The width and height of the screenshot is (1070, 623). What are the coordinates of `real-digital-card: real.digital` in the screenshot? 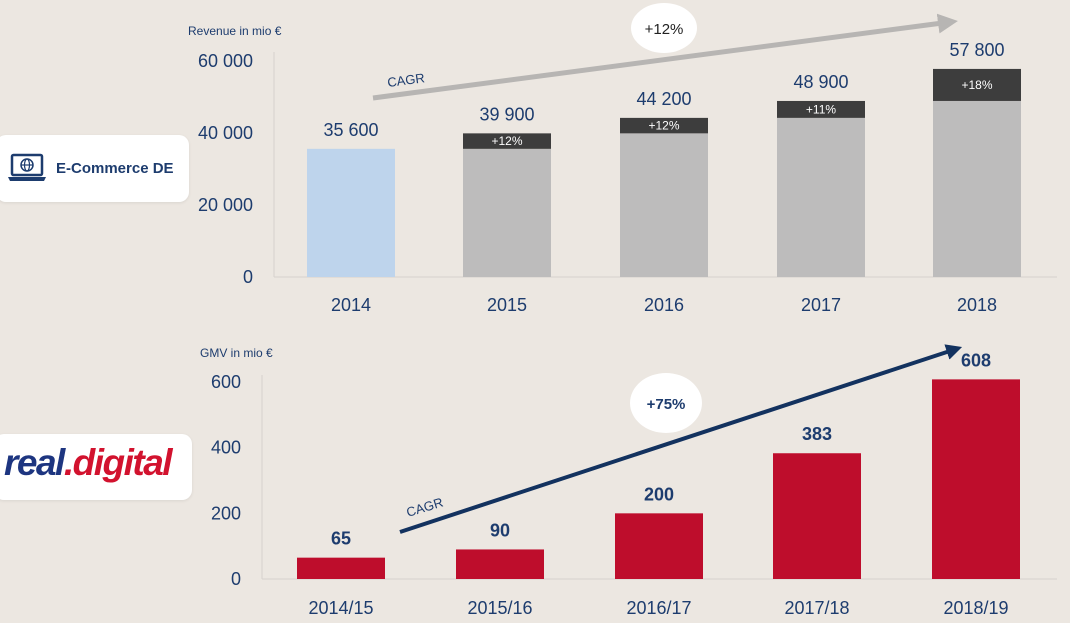 It's located at (96, 467).